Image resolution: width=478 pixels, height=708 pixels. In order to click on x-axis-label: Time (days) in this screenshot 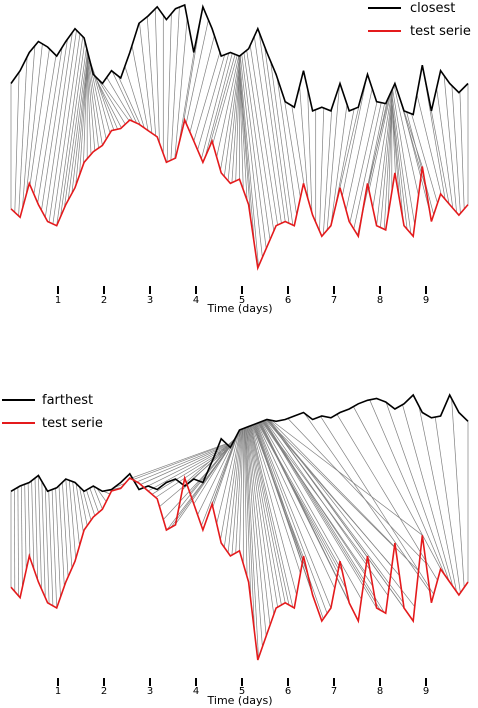, I will do `click(240, 308)`.